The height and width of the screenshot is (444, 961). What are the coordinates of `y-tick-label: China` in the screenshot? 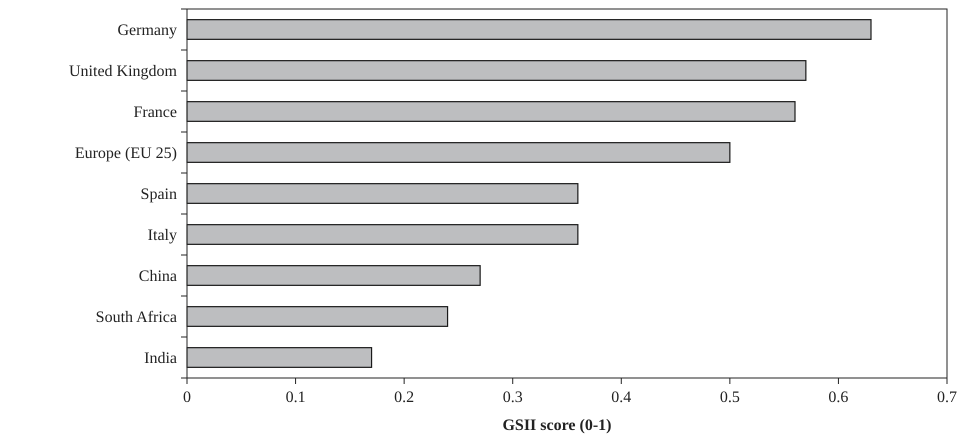 It's located at (157, 277).